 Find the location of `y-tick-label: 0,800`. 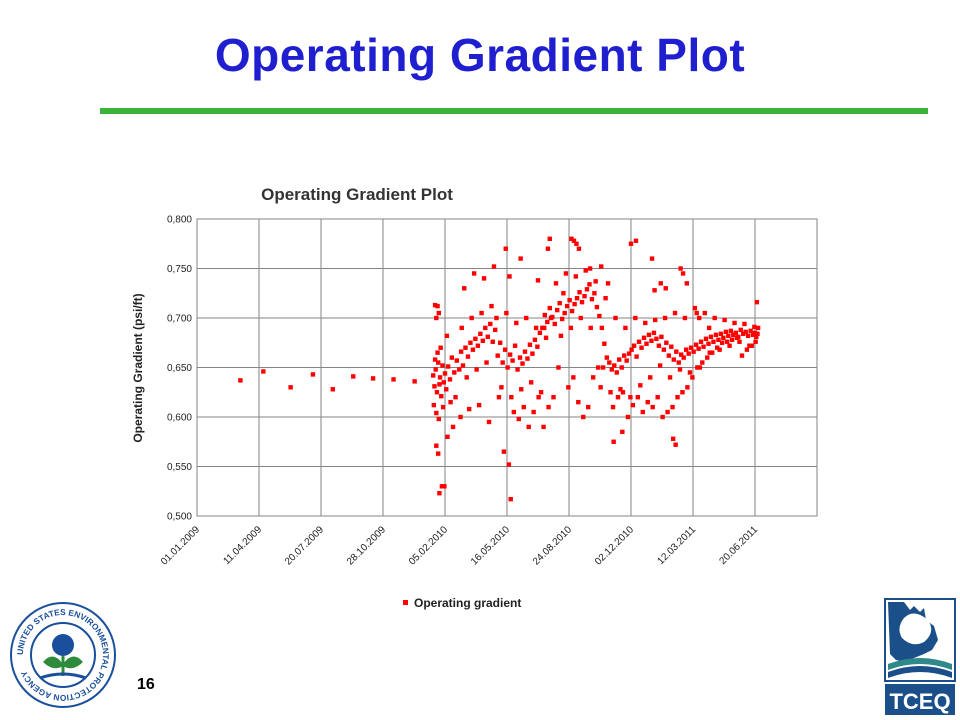

y-tick-label: 0,800 is located at coordinates (179, 220).